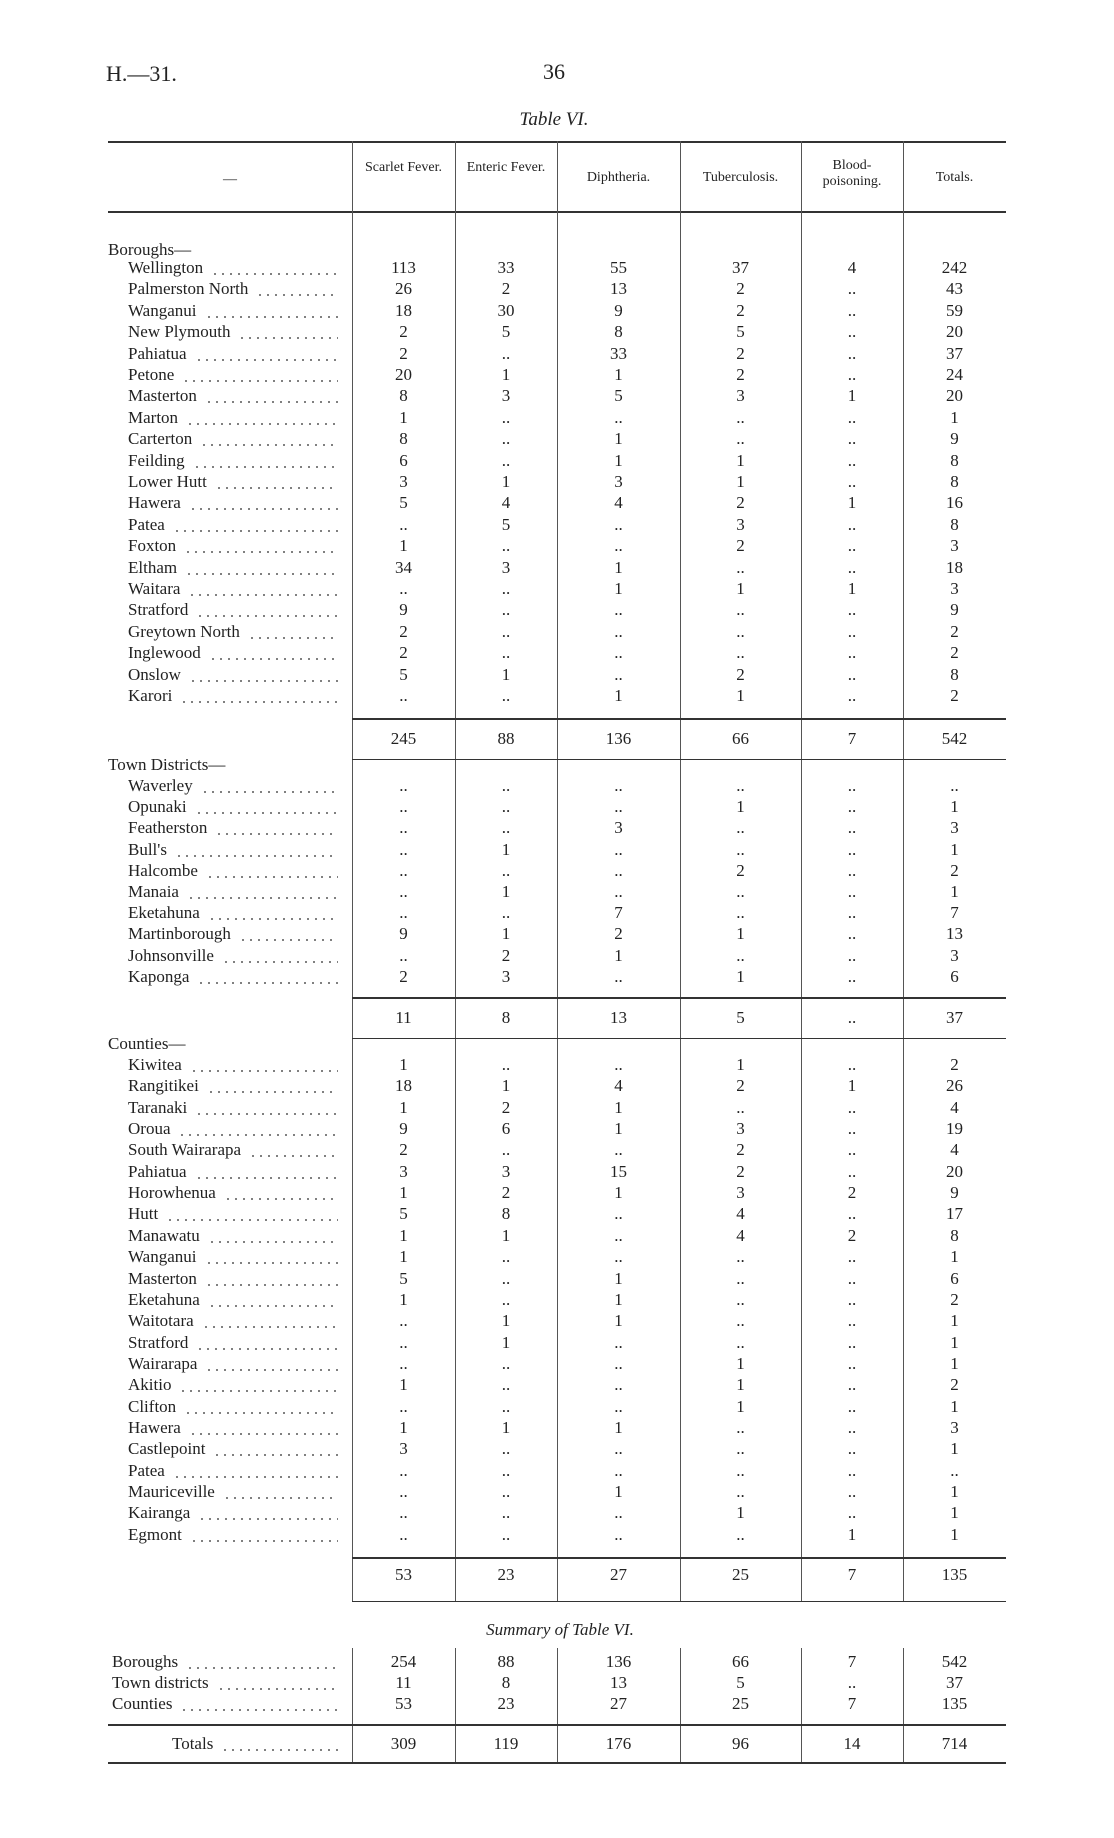 The image size is (1114, 1838). What do you see at coordinates (185, 1150) in the screenshot?
I see `row-label: South Wairarapa` at bounding box center [185, 1150].